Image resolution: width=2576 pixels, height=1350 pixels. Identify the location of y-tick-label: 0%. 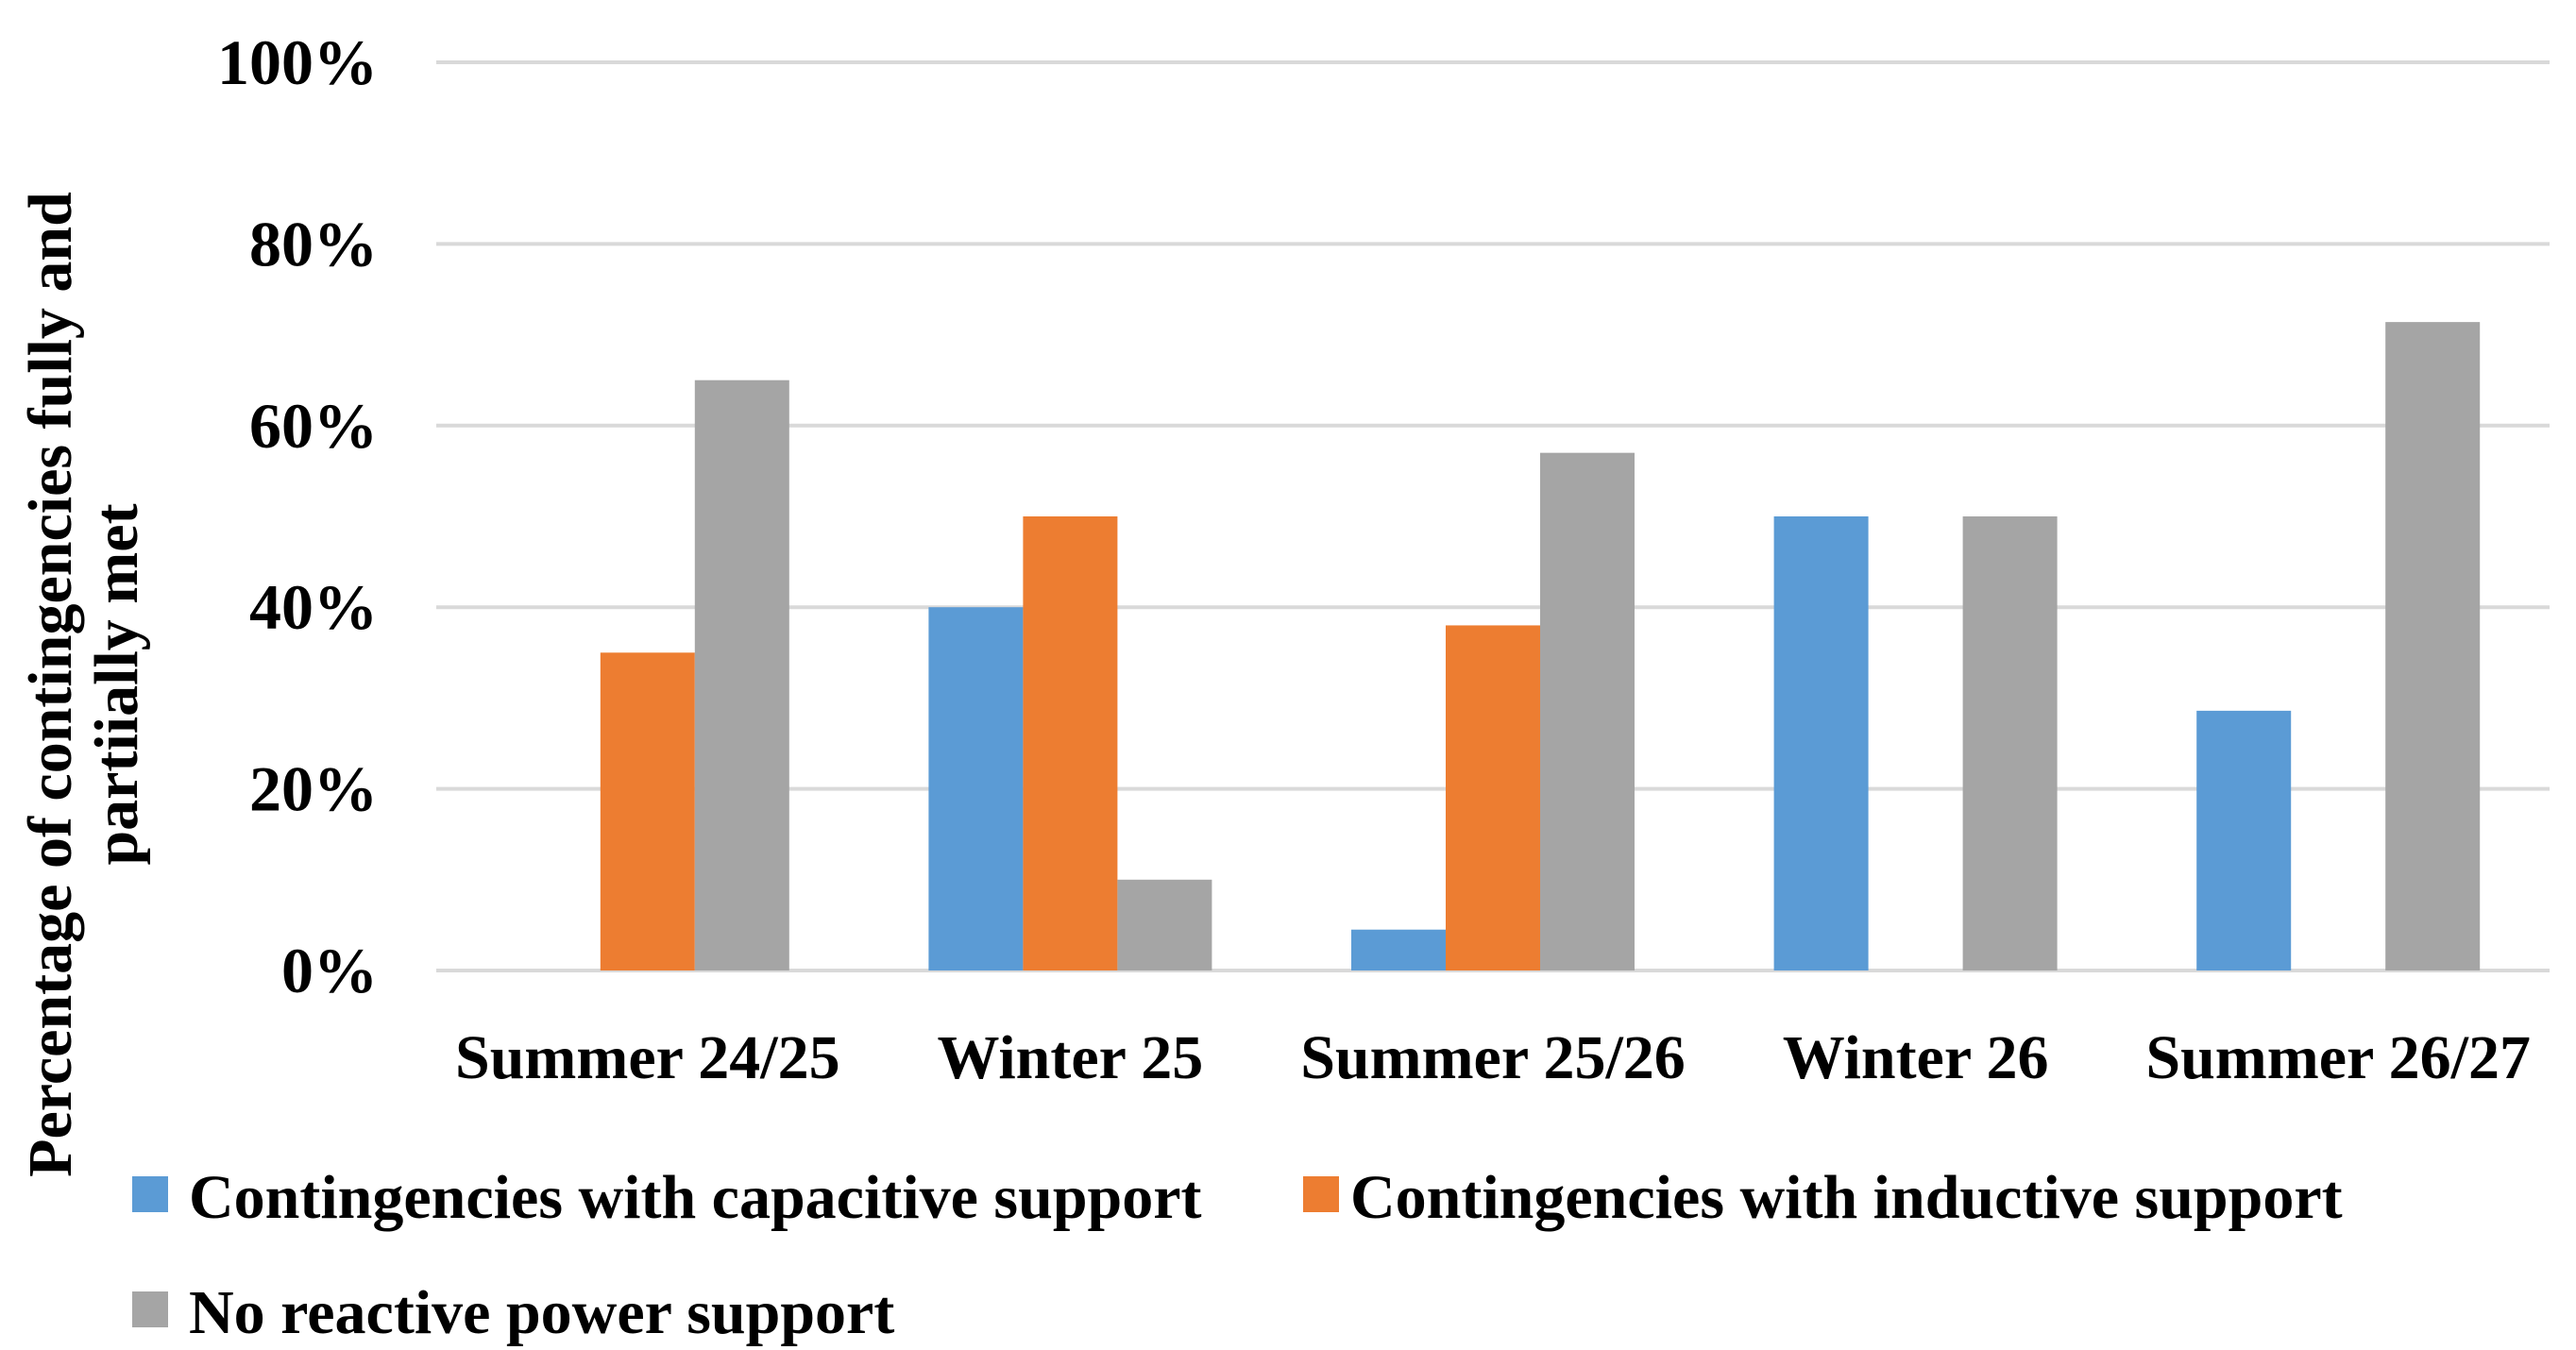
(329, 971).